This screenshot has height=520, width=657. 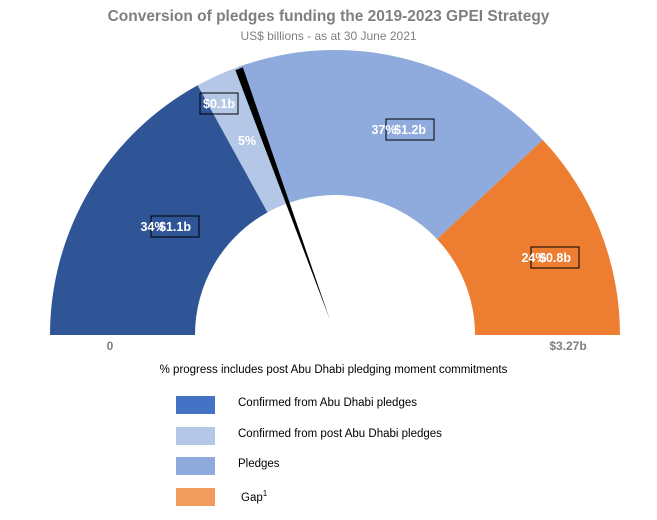 I want to click on value-label: $0.1b, so click(x=219, y=104).